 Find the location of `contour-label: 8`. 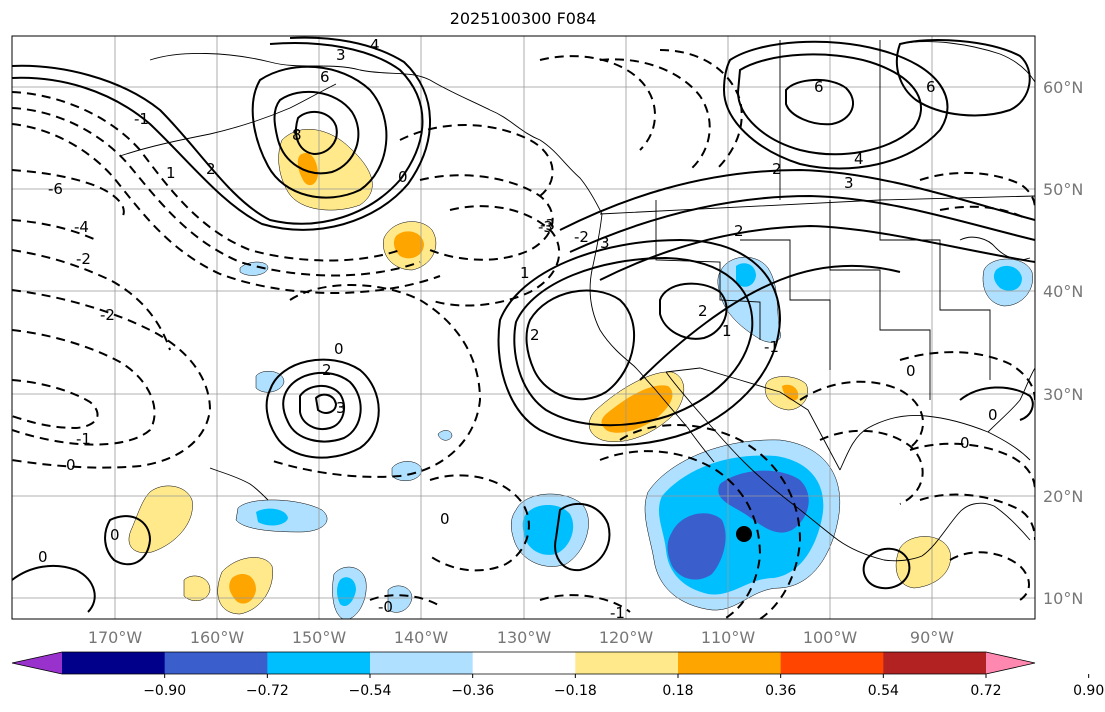

contour-label: 8 is located at coordinates (297, 135).